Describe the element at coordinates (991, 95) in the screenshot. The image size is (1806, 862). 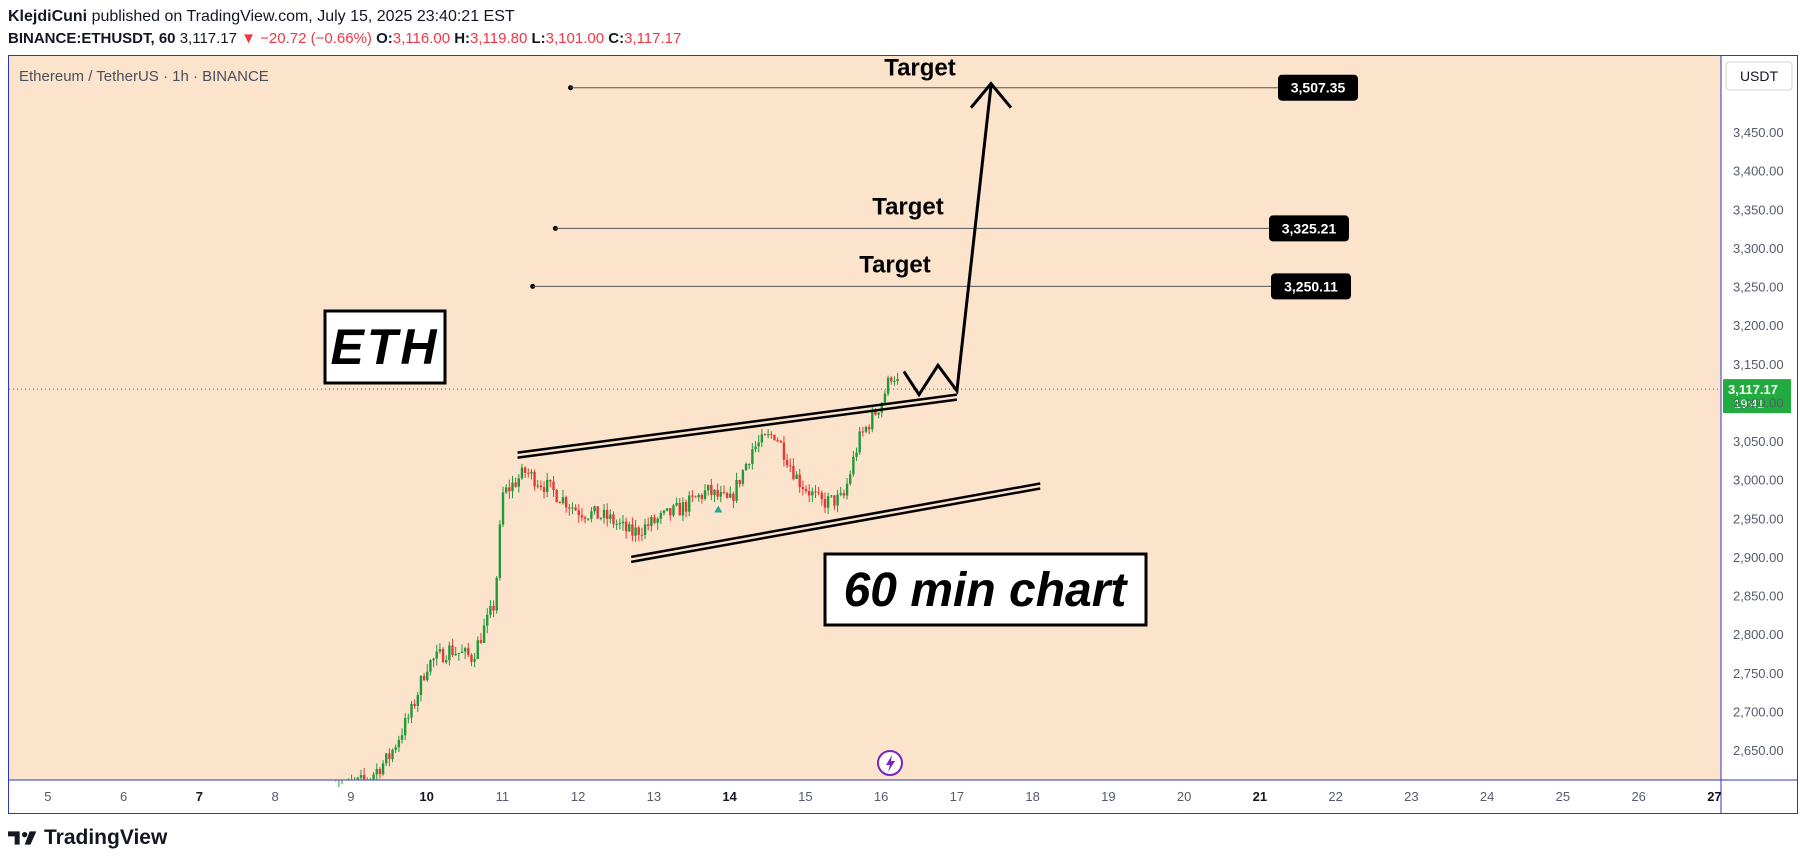
I see `projection-arrowhead` at that location.